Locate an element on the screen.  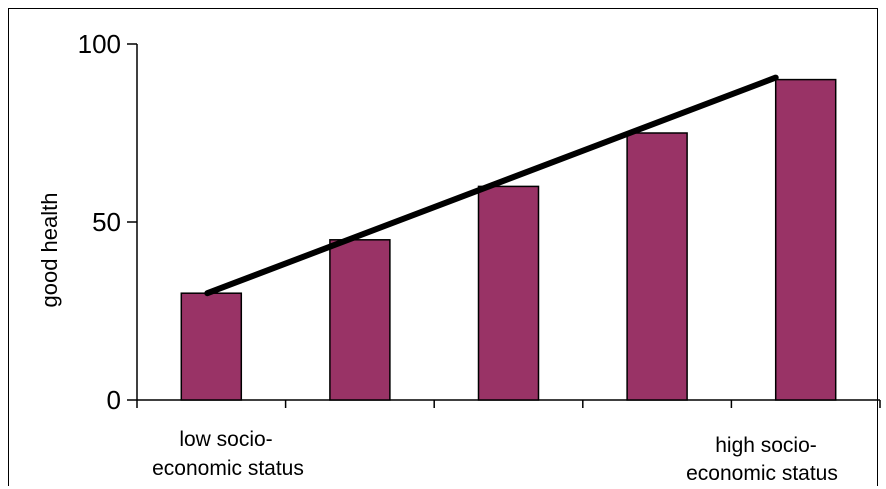
y-tick-label: 50 is located at coordinates (106, 222).